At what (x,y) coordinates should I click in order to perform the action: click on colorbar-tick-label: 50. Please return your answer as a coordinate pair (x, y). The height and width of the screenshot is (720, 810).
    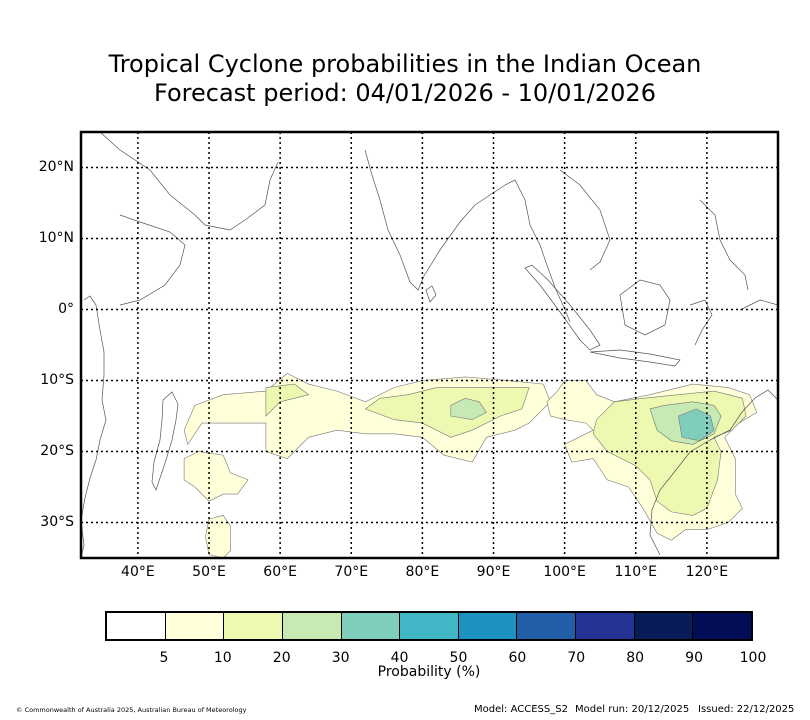
    Looking at the image, I should click on (458, 658).